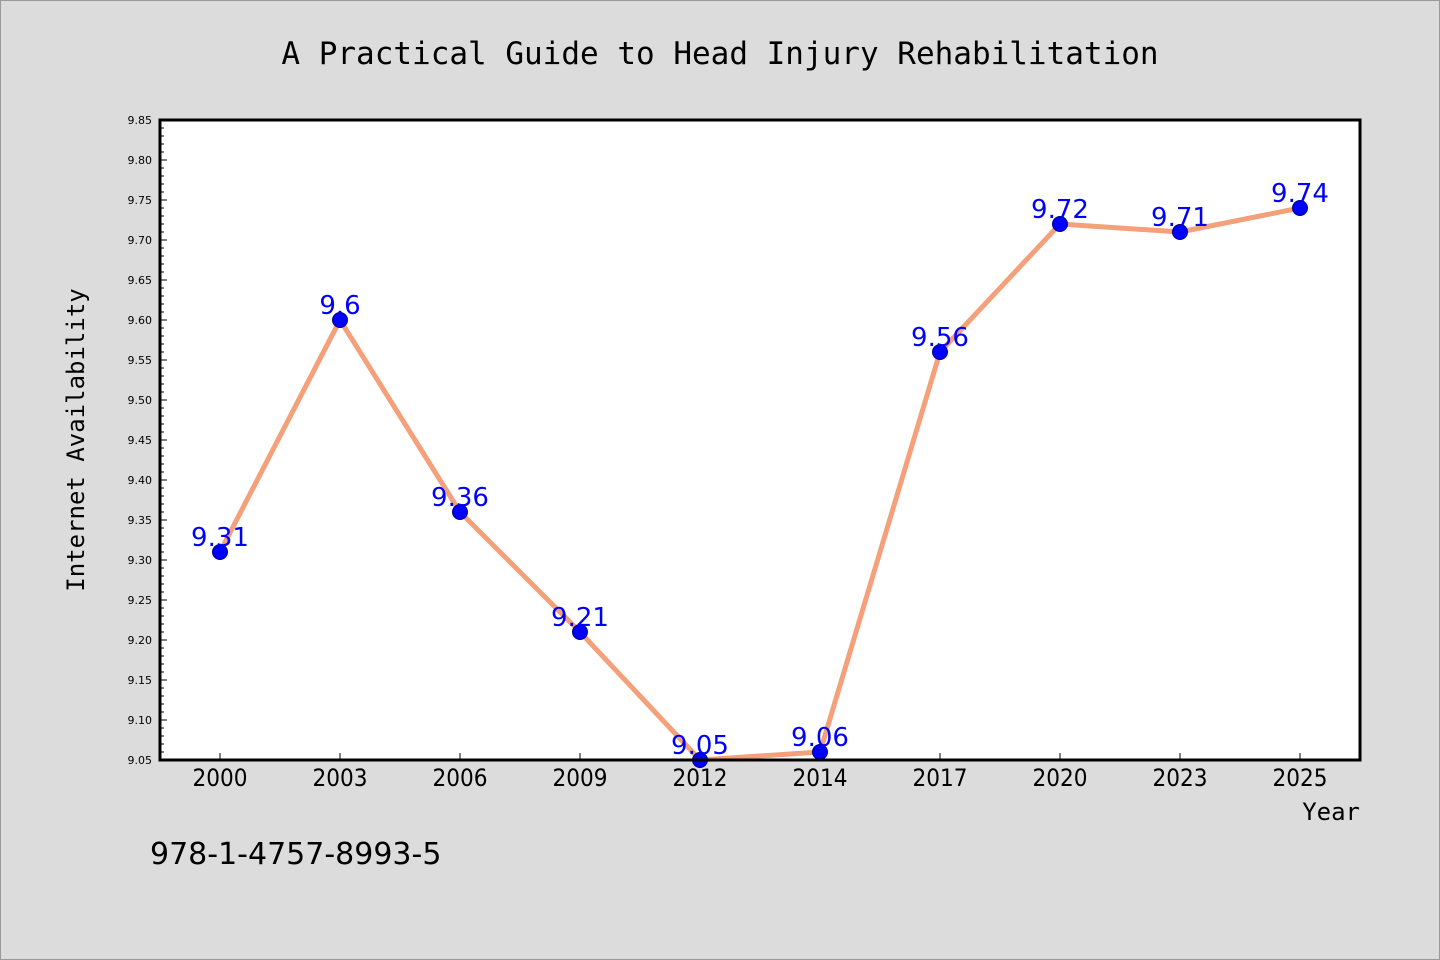 This screenshot has height=960, width=1440. What do you see at coordinates (140, 160) in the screenshot?
I see `y-tick-label: 9.80` at bounding box center [140, 160].